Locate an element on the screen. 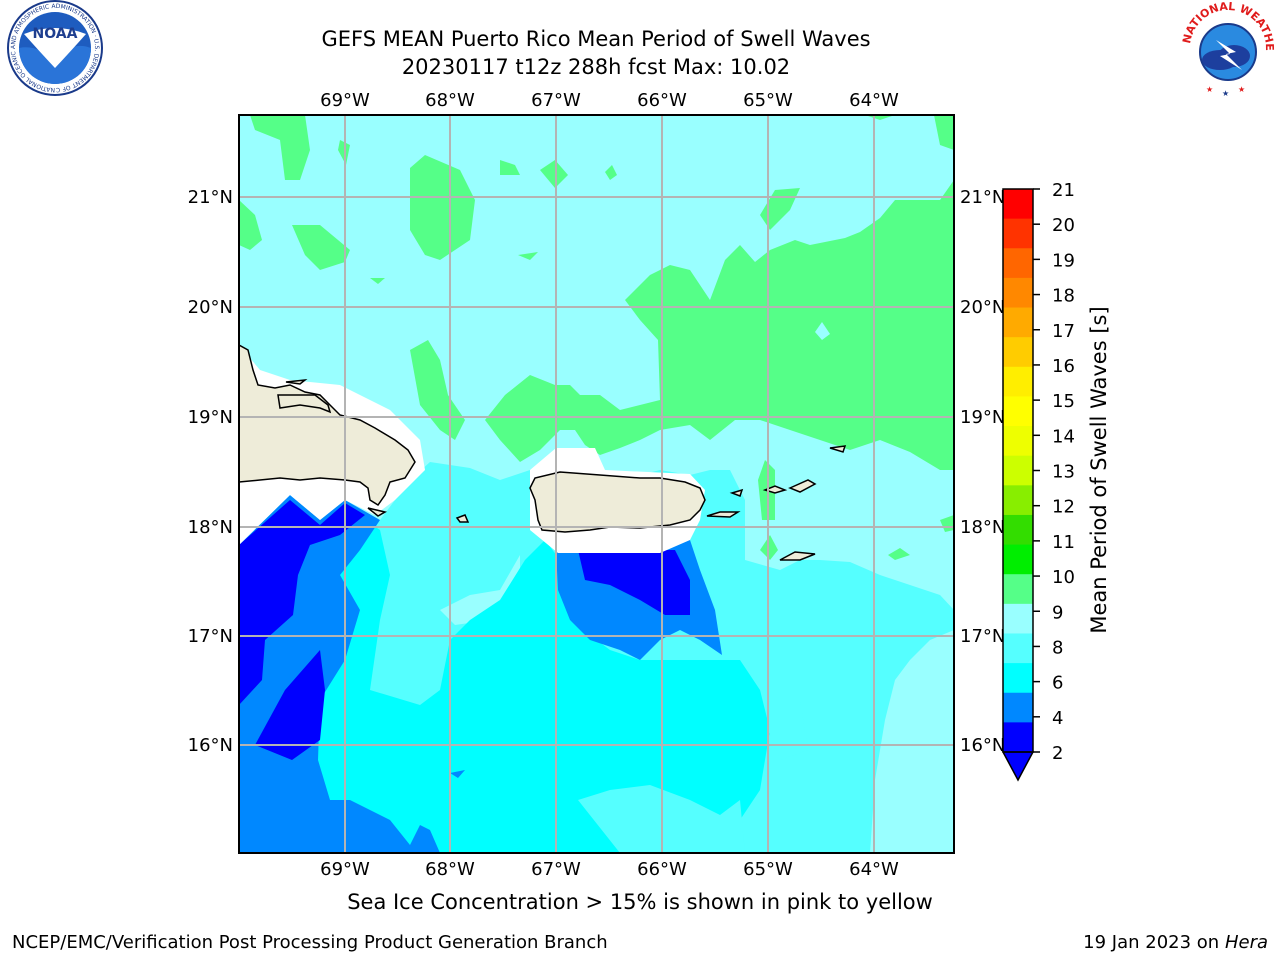 The image size is (1280, 960). period-band-below-2-west is located at coordinates (302, 602).